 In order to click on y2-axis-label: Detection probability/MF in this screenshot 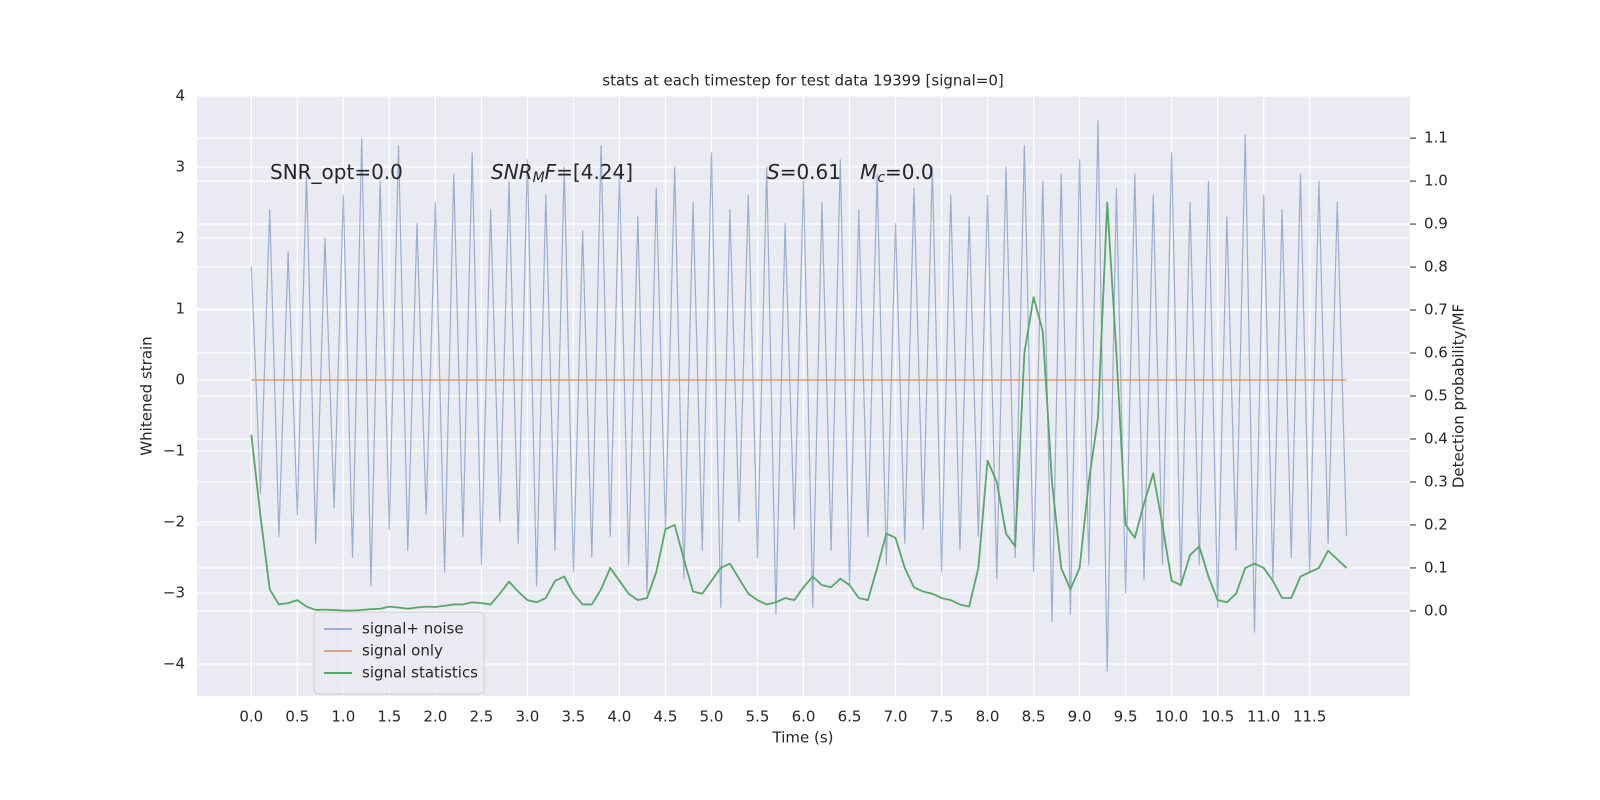, I will do `click(1459, 396)`.